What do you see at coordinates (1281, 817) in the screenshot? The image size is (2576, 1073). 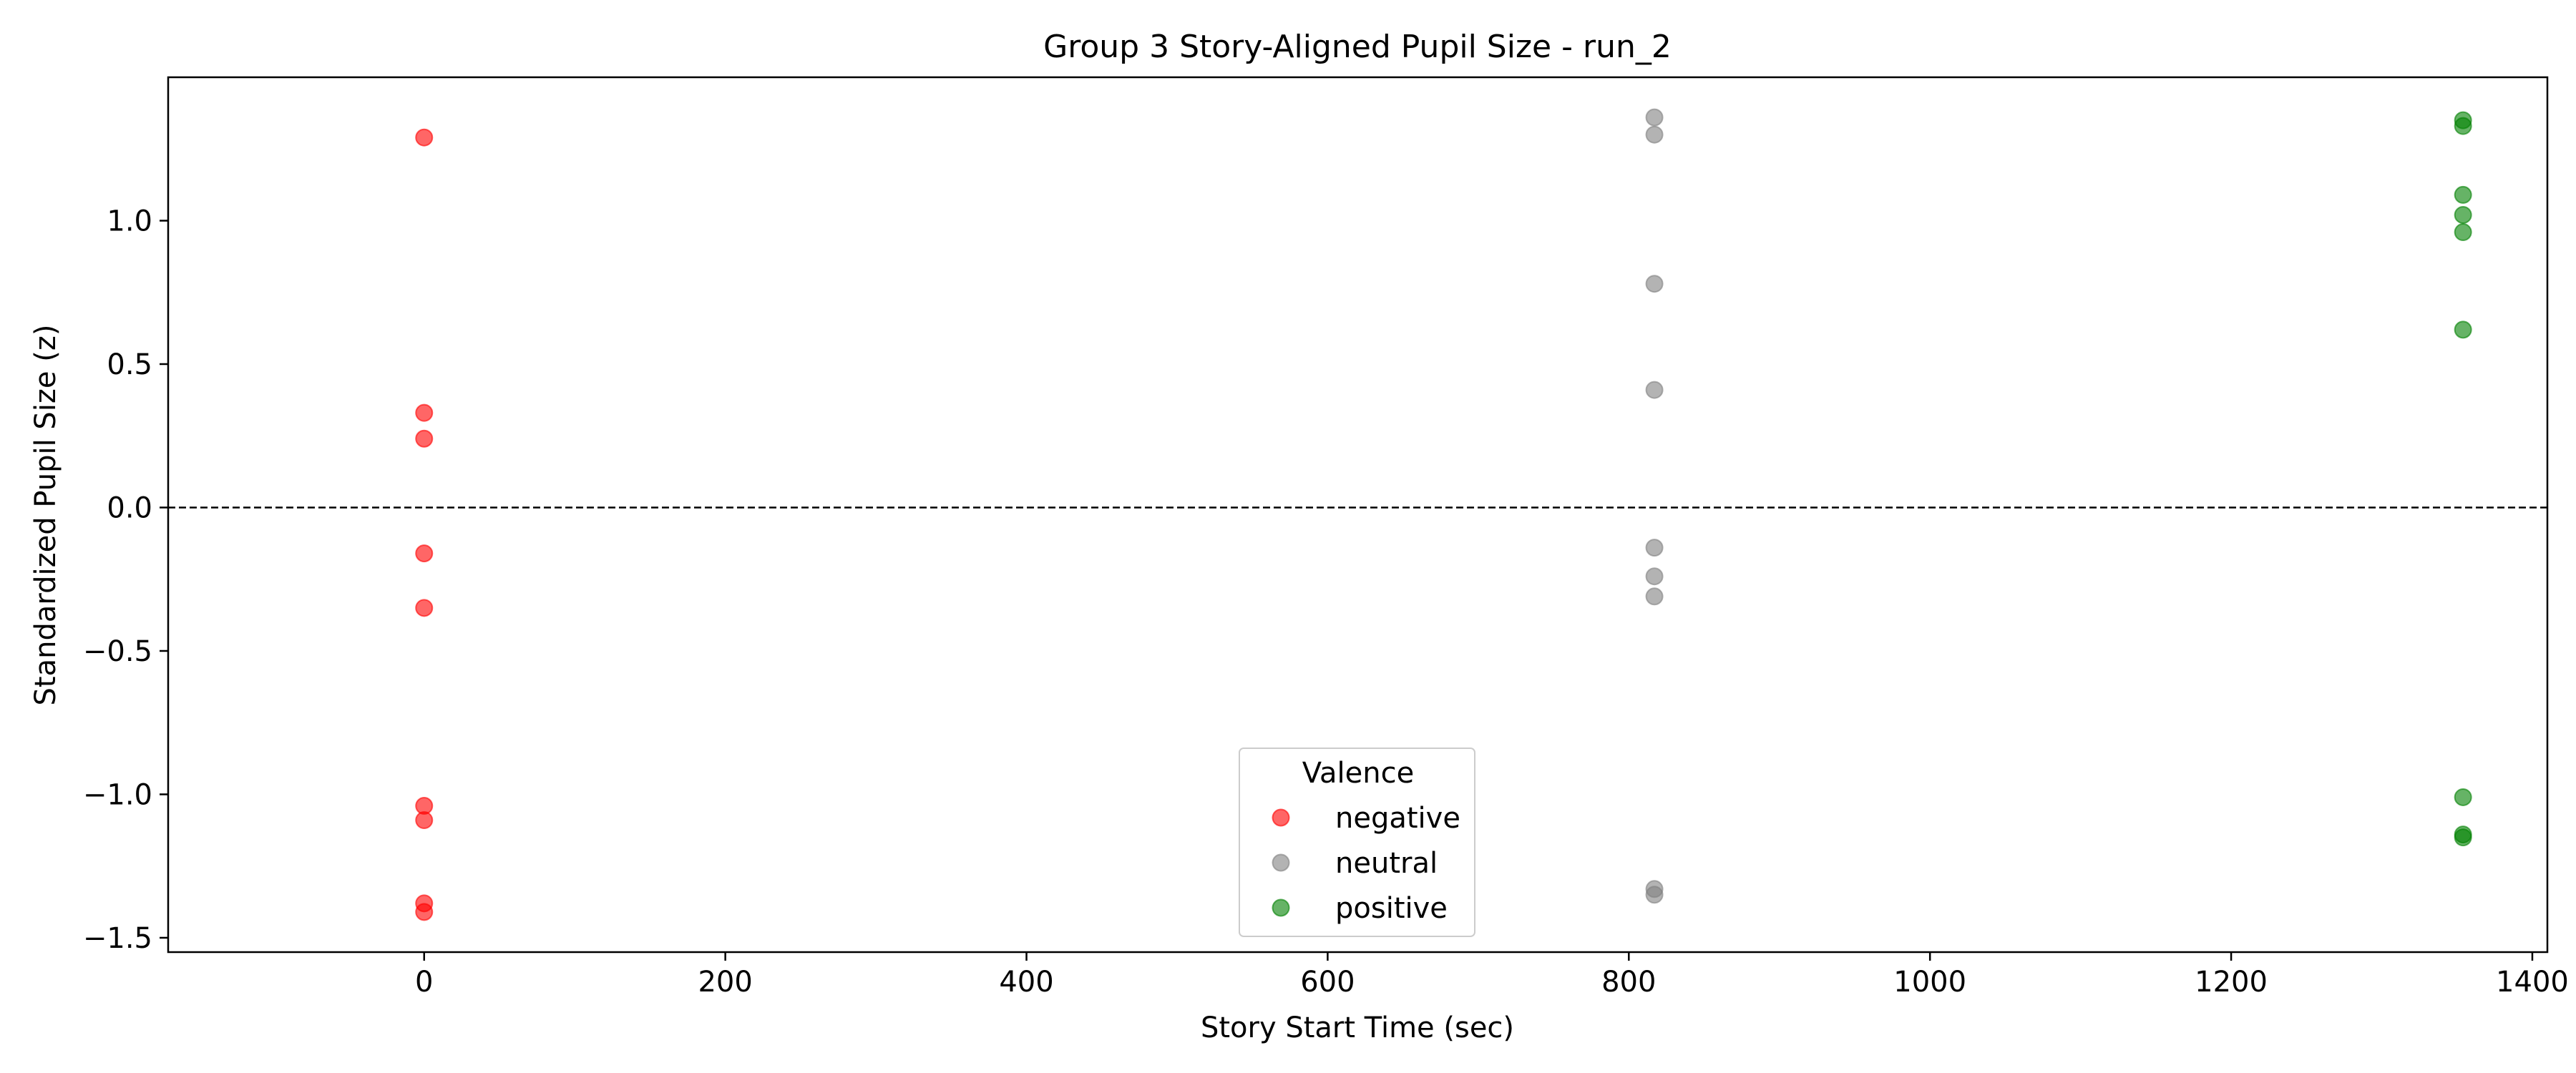 I see `legend-marker-negative` at bounding box center [1281, 817].